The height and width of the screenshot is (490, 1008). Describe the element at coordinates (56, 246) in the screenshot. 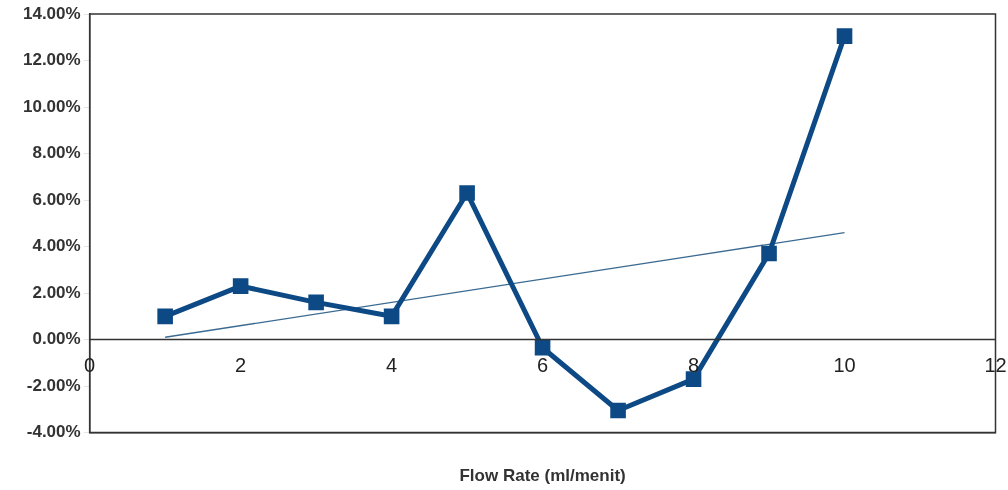

I see `y-tick-label: 4.00%` at that location.